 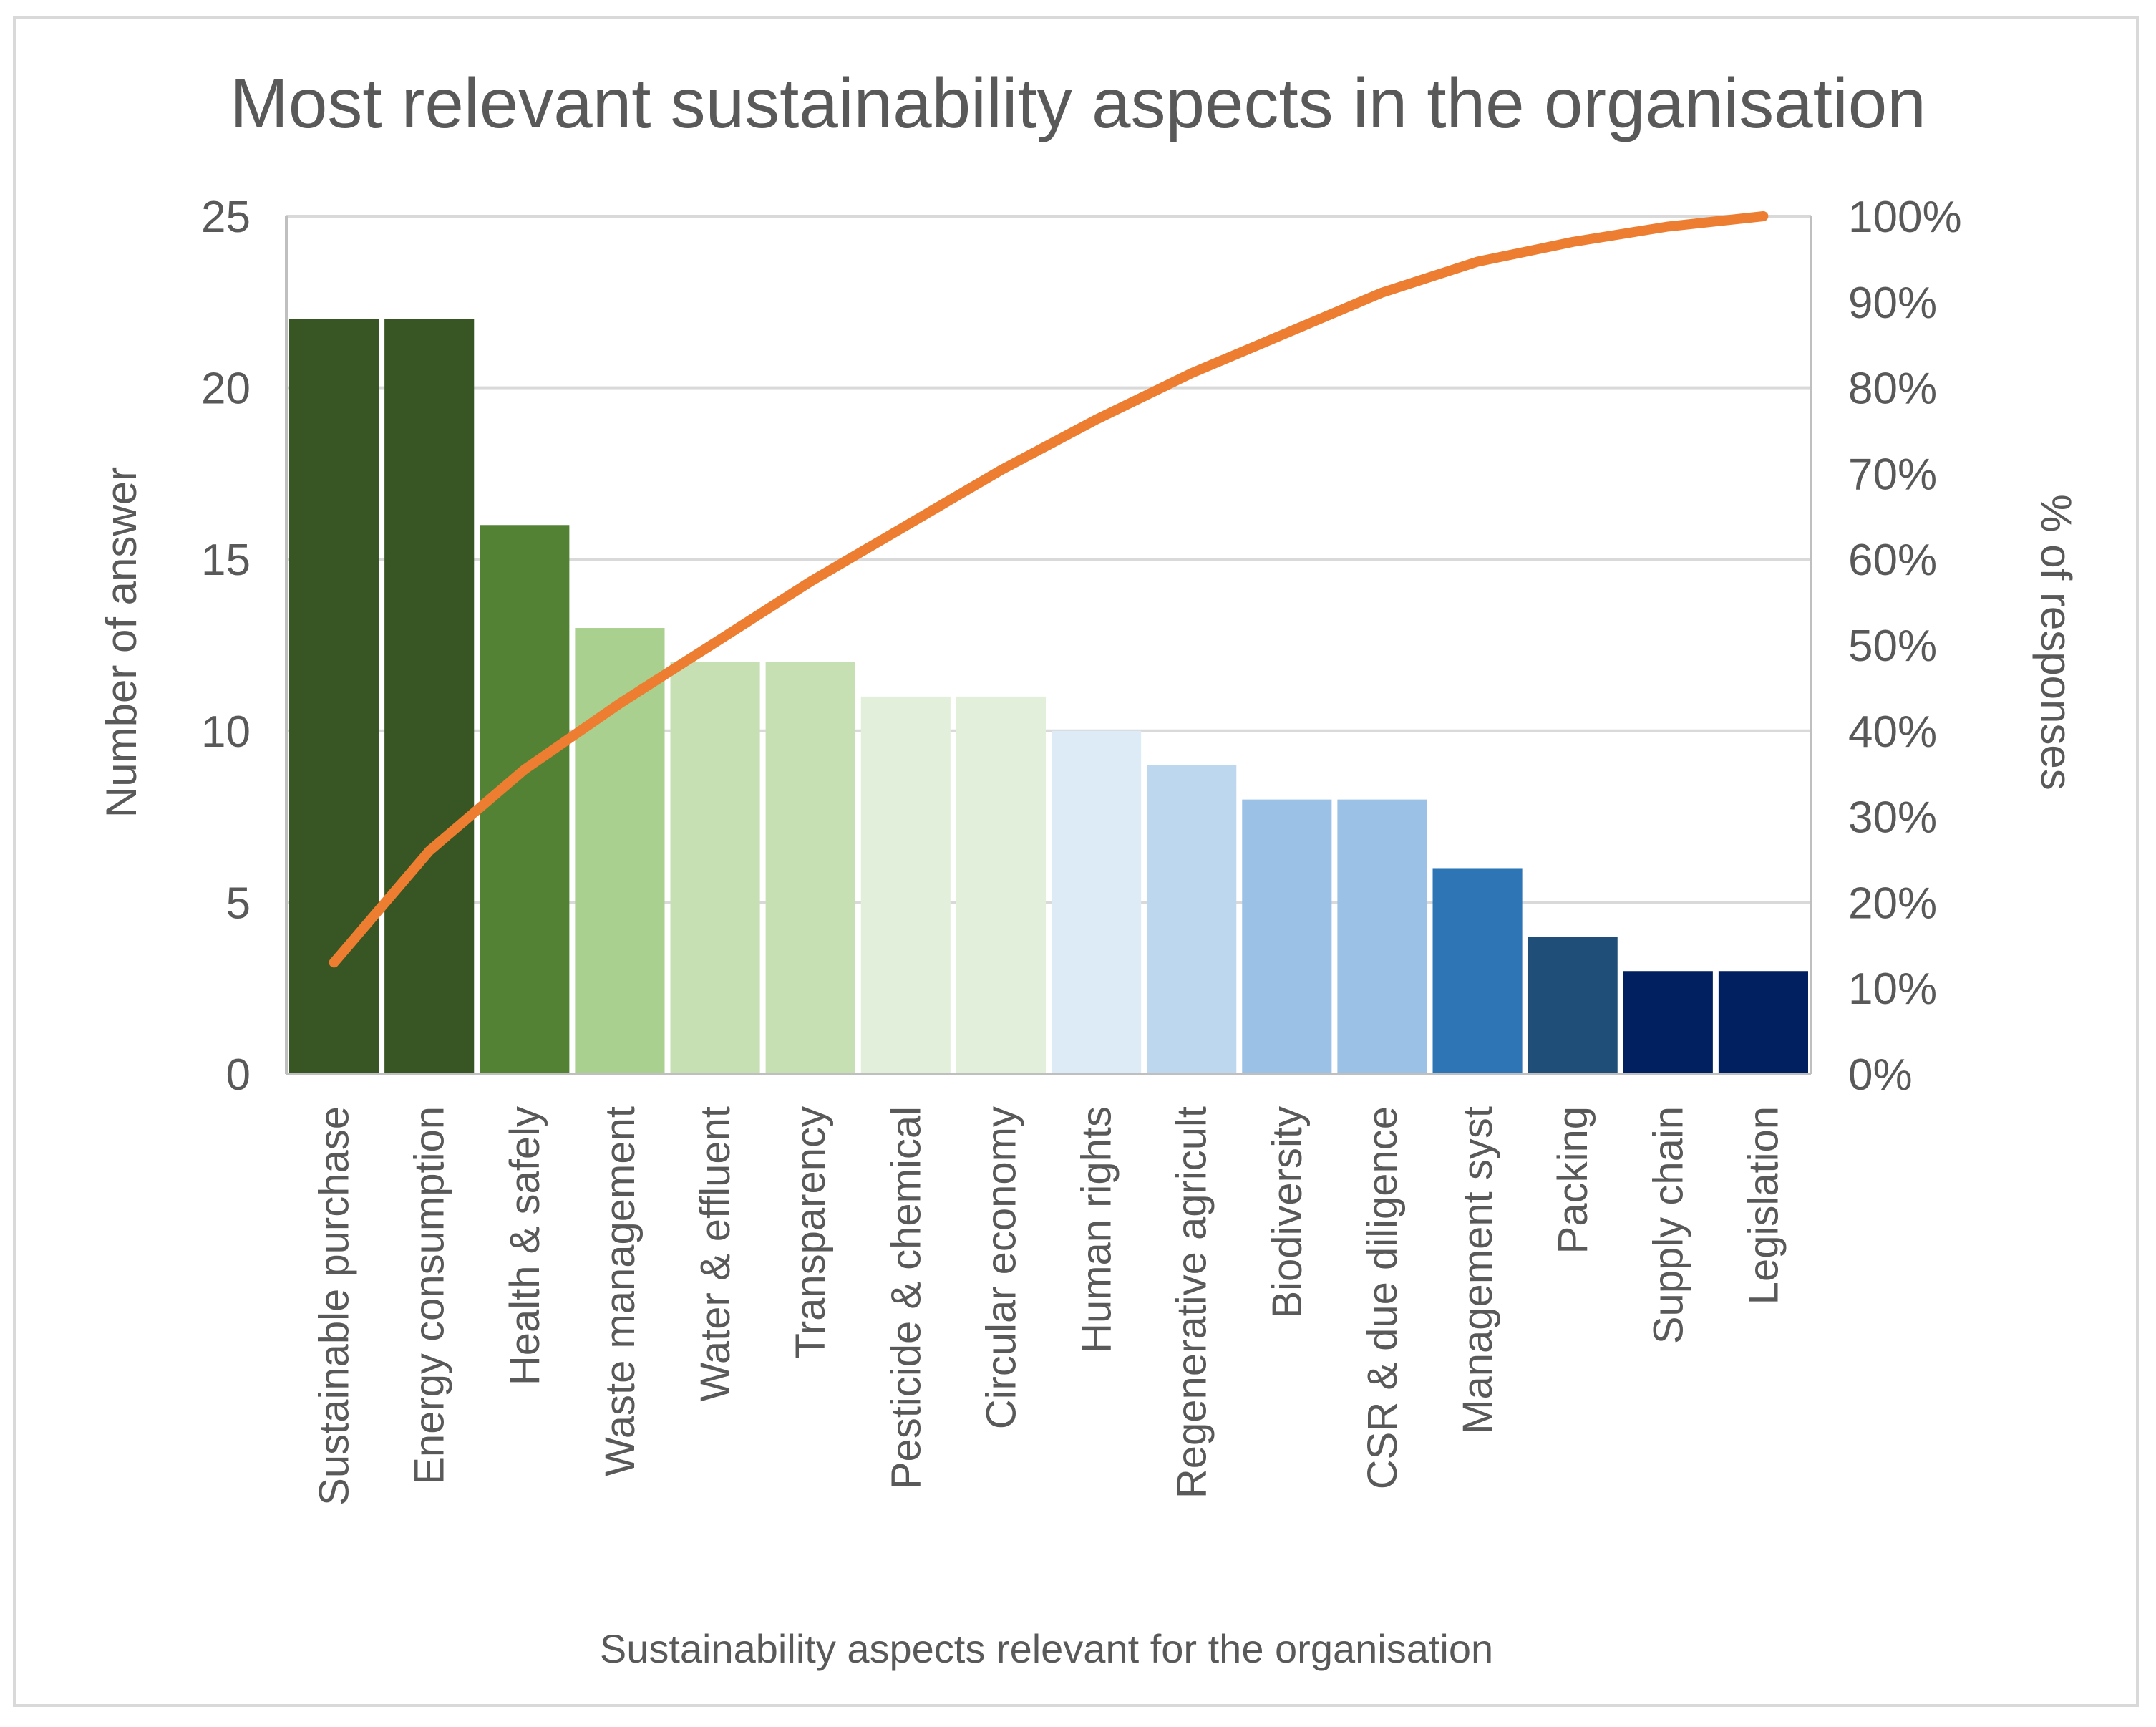 I want to click on y2-axis-label: % of responses, so click(x=2056, y=642).